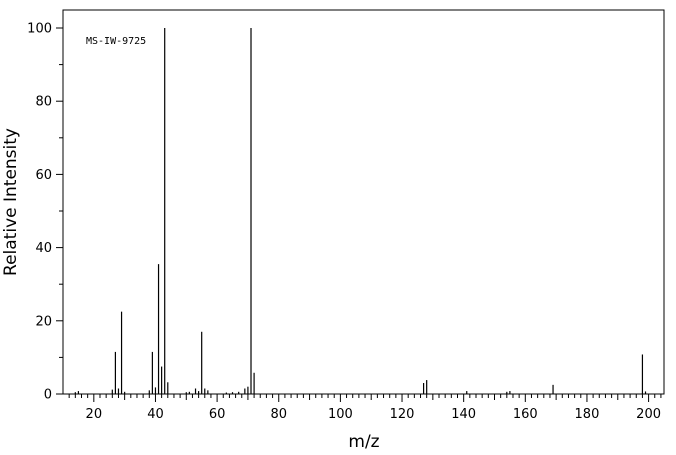  Describe the element at coordinates (402, 414) in the screenshot. I see `x-tick-label: 120` at that location.